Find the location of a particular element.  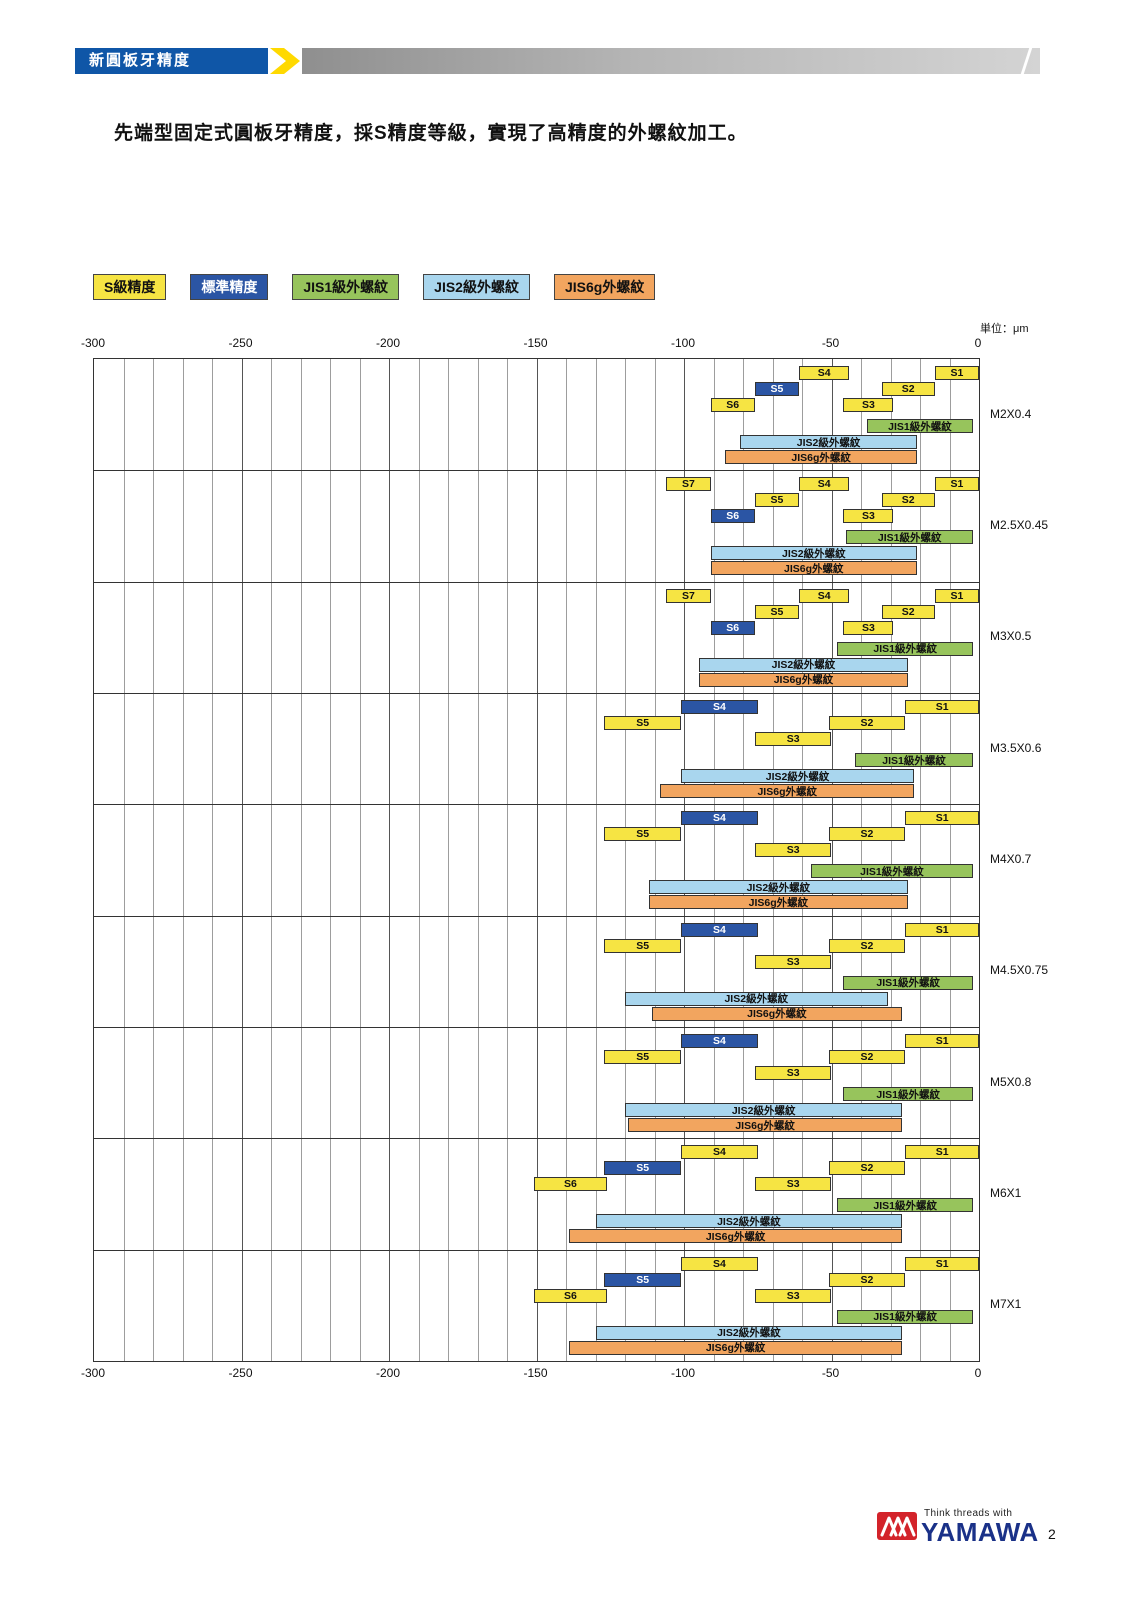

x-axis-top: -300 -250 -200 -150 -100 -50 0 is located at coordinates (531, 344).